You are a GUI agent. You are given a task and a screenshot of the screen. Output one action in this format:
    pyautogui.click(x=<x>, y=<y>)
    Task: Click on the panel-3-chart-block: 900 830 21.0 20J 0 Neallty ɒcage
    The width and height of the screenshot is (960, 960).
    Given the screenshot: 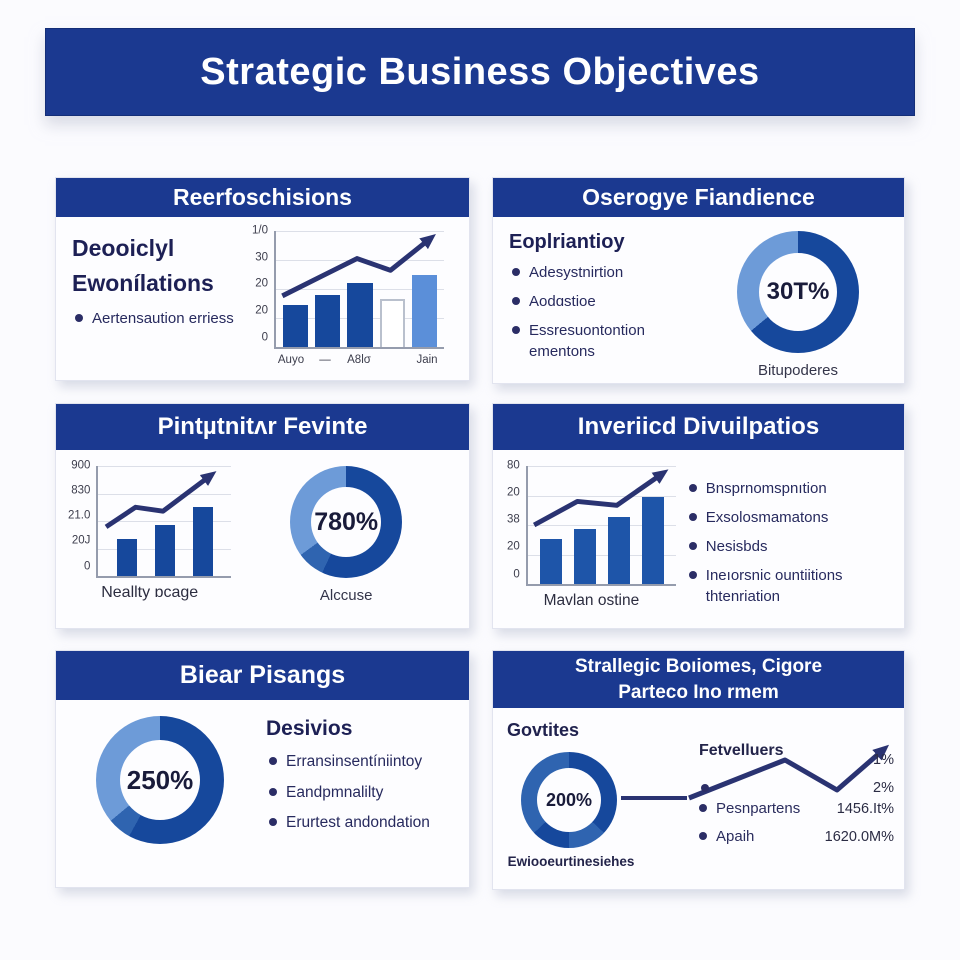 What is the action you would take?
    pyautogui.click(x=150, y=532)
    